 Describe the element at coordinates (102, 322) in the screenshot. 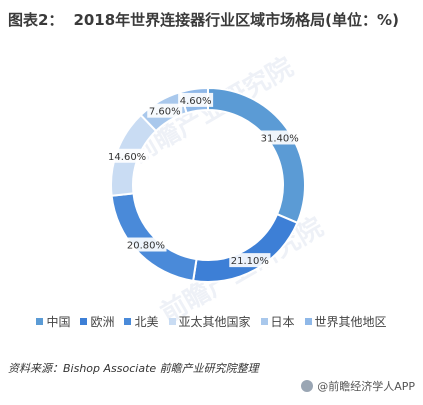

I see `legend-label: 欧洲` at that location.